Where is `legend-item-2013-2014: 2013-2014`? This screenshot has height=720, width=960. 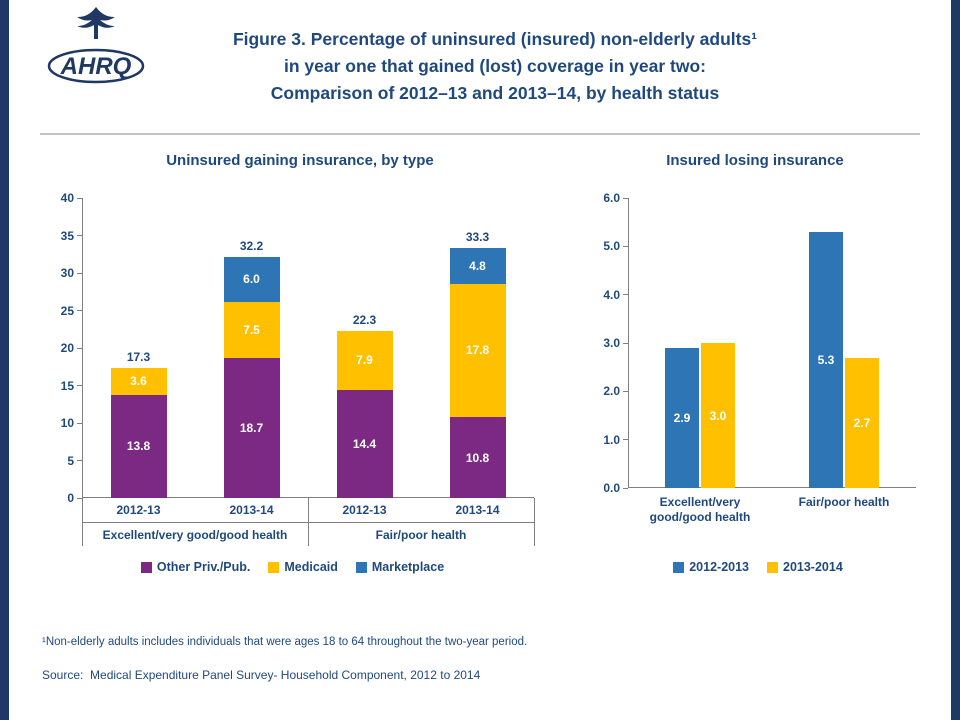
legend-item-2013-2014: 2013-2014 is located at coordinates (805, 567).